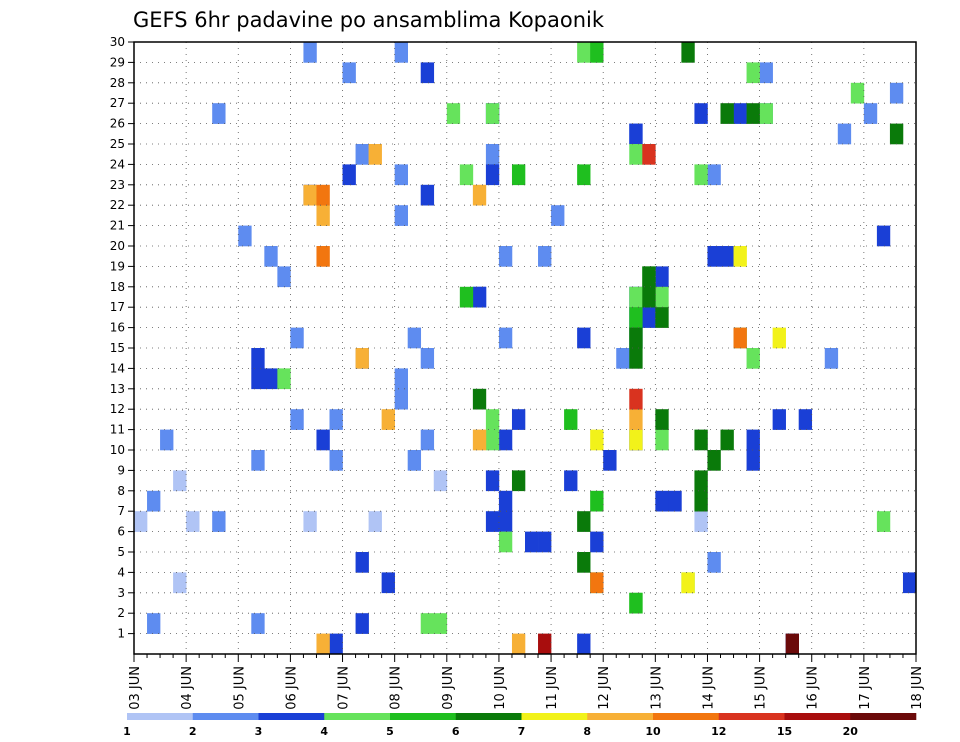 The height and width of the screenshot is (742, 960). I want to click on y-tick-label: 30, so click(117, 42).